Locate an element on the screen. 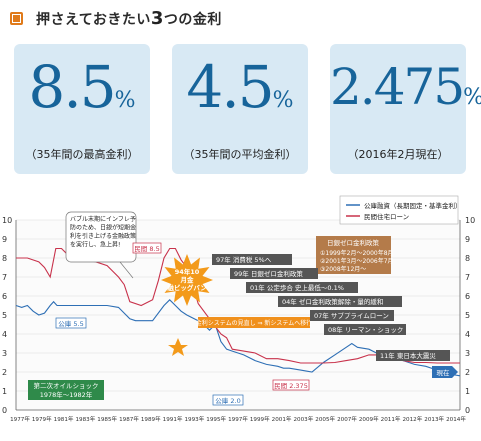 This screenshot has height=441, width=481. now-label: 現在 is located at coordinates (444, 372).